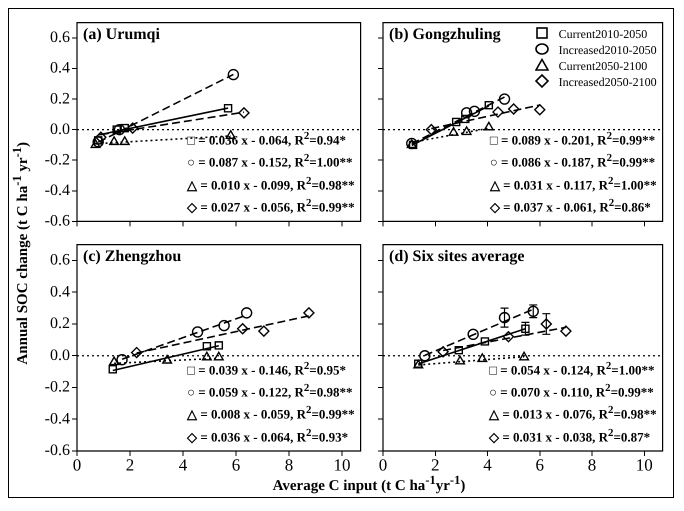 This screenshot has height=511, width=684. What do you see at coordinates (607, 49) in the screenshot?
I see `legend-label: Increased2010-2050` at bounding box center [607, 49].